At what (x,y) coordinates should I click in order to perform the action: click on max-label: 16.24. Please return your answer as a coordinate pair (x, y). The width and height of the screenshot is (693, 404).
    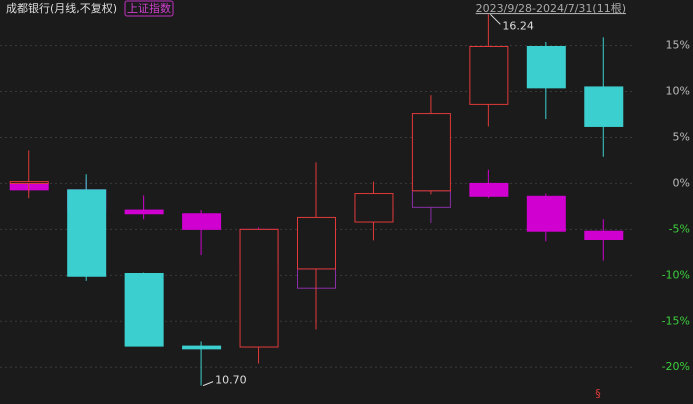
    Looking at the image, I should click on (518, 25).